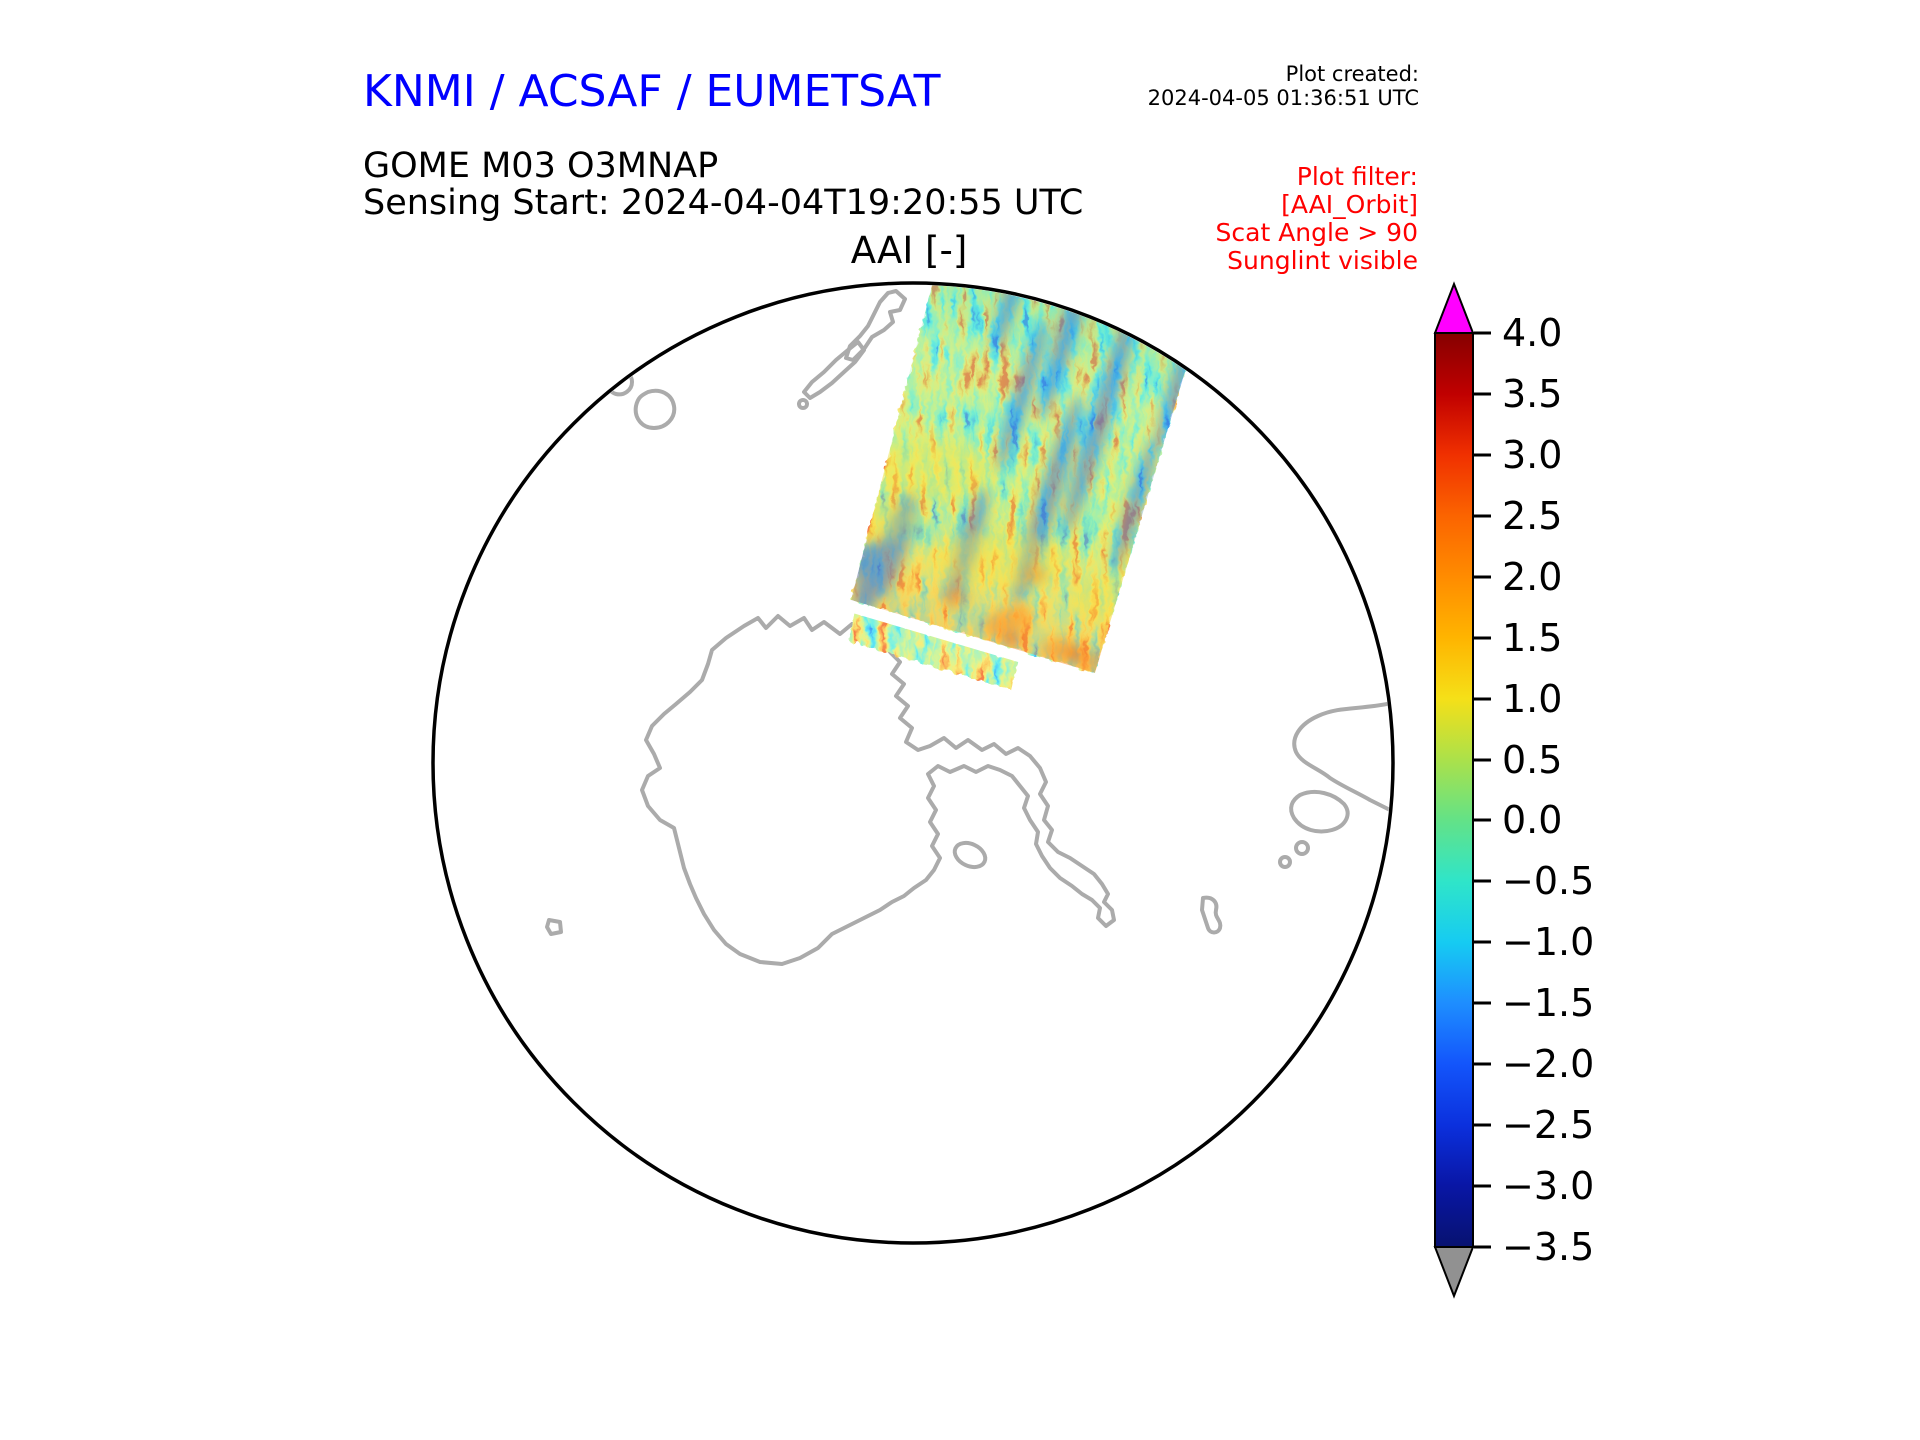  What do you see at coordinates (1548, 1186) in the screenshot?
I see `colorbar-tick-label: −3.0` at bounding box center [1548, 1186].